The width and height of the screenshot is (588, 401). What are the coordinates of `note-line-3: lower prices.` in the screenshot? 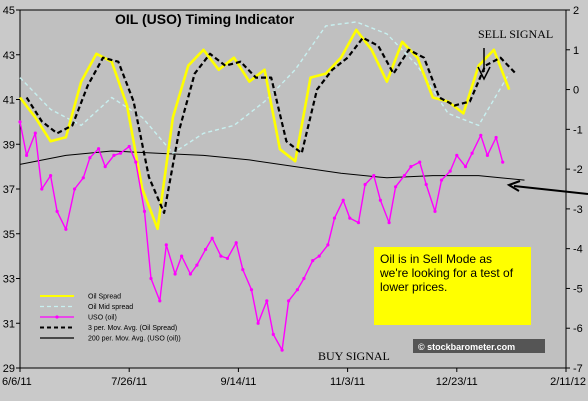 It's located at (413, 287).